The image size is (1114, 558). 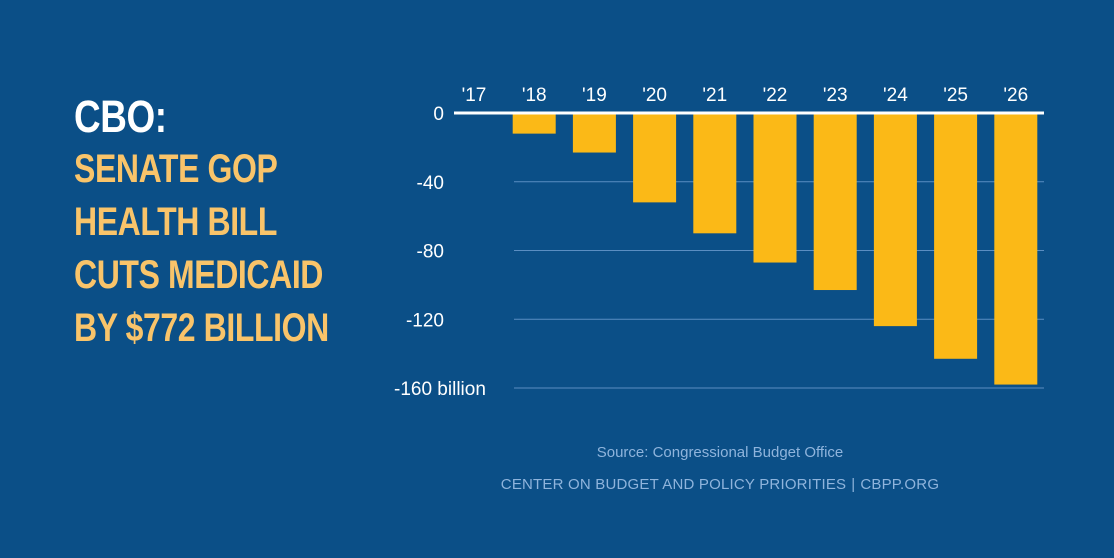 What do you see at coordinates (201, 328) in the screenshot?
I see `headline-line-4: BY $772 BILLION` at bounding box center [201, 328].